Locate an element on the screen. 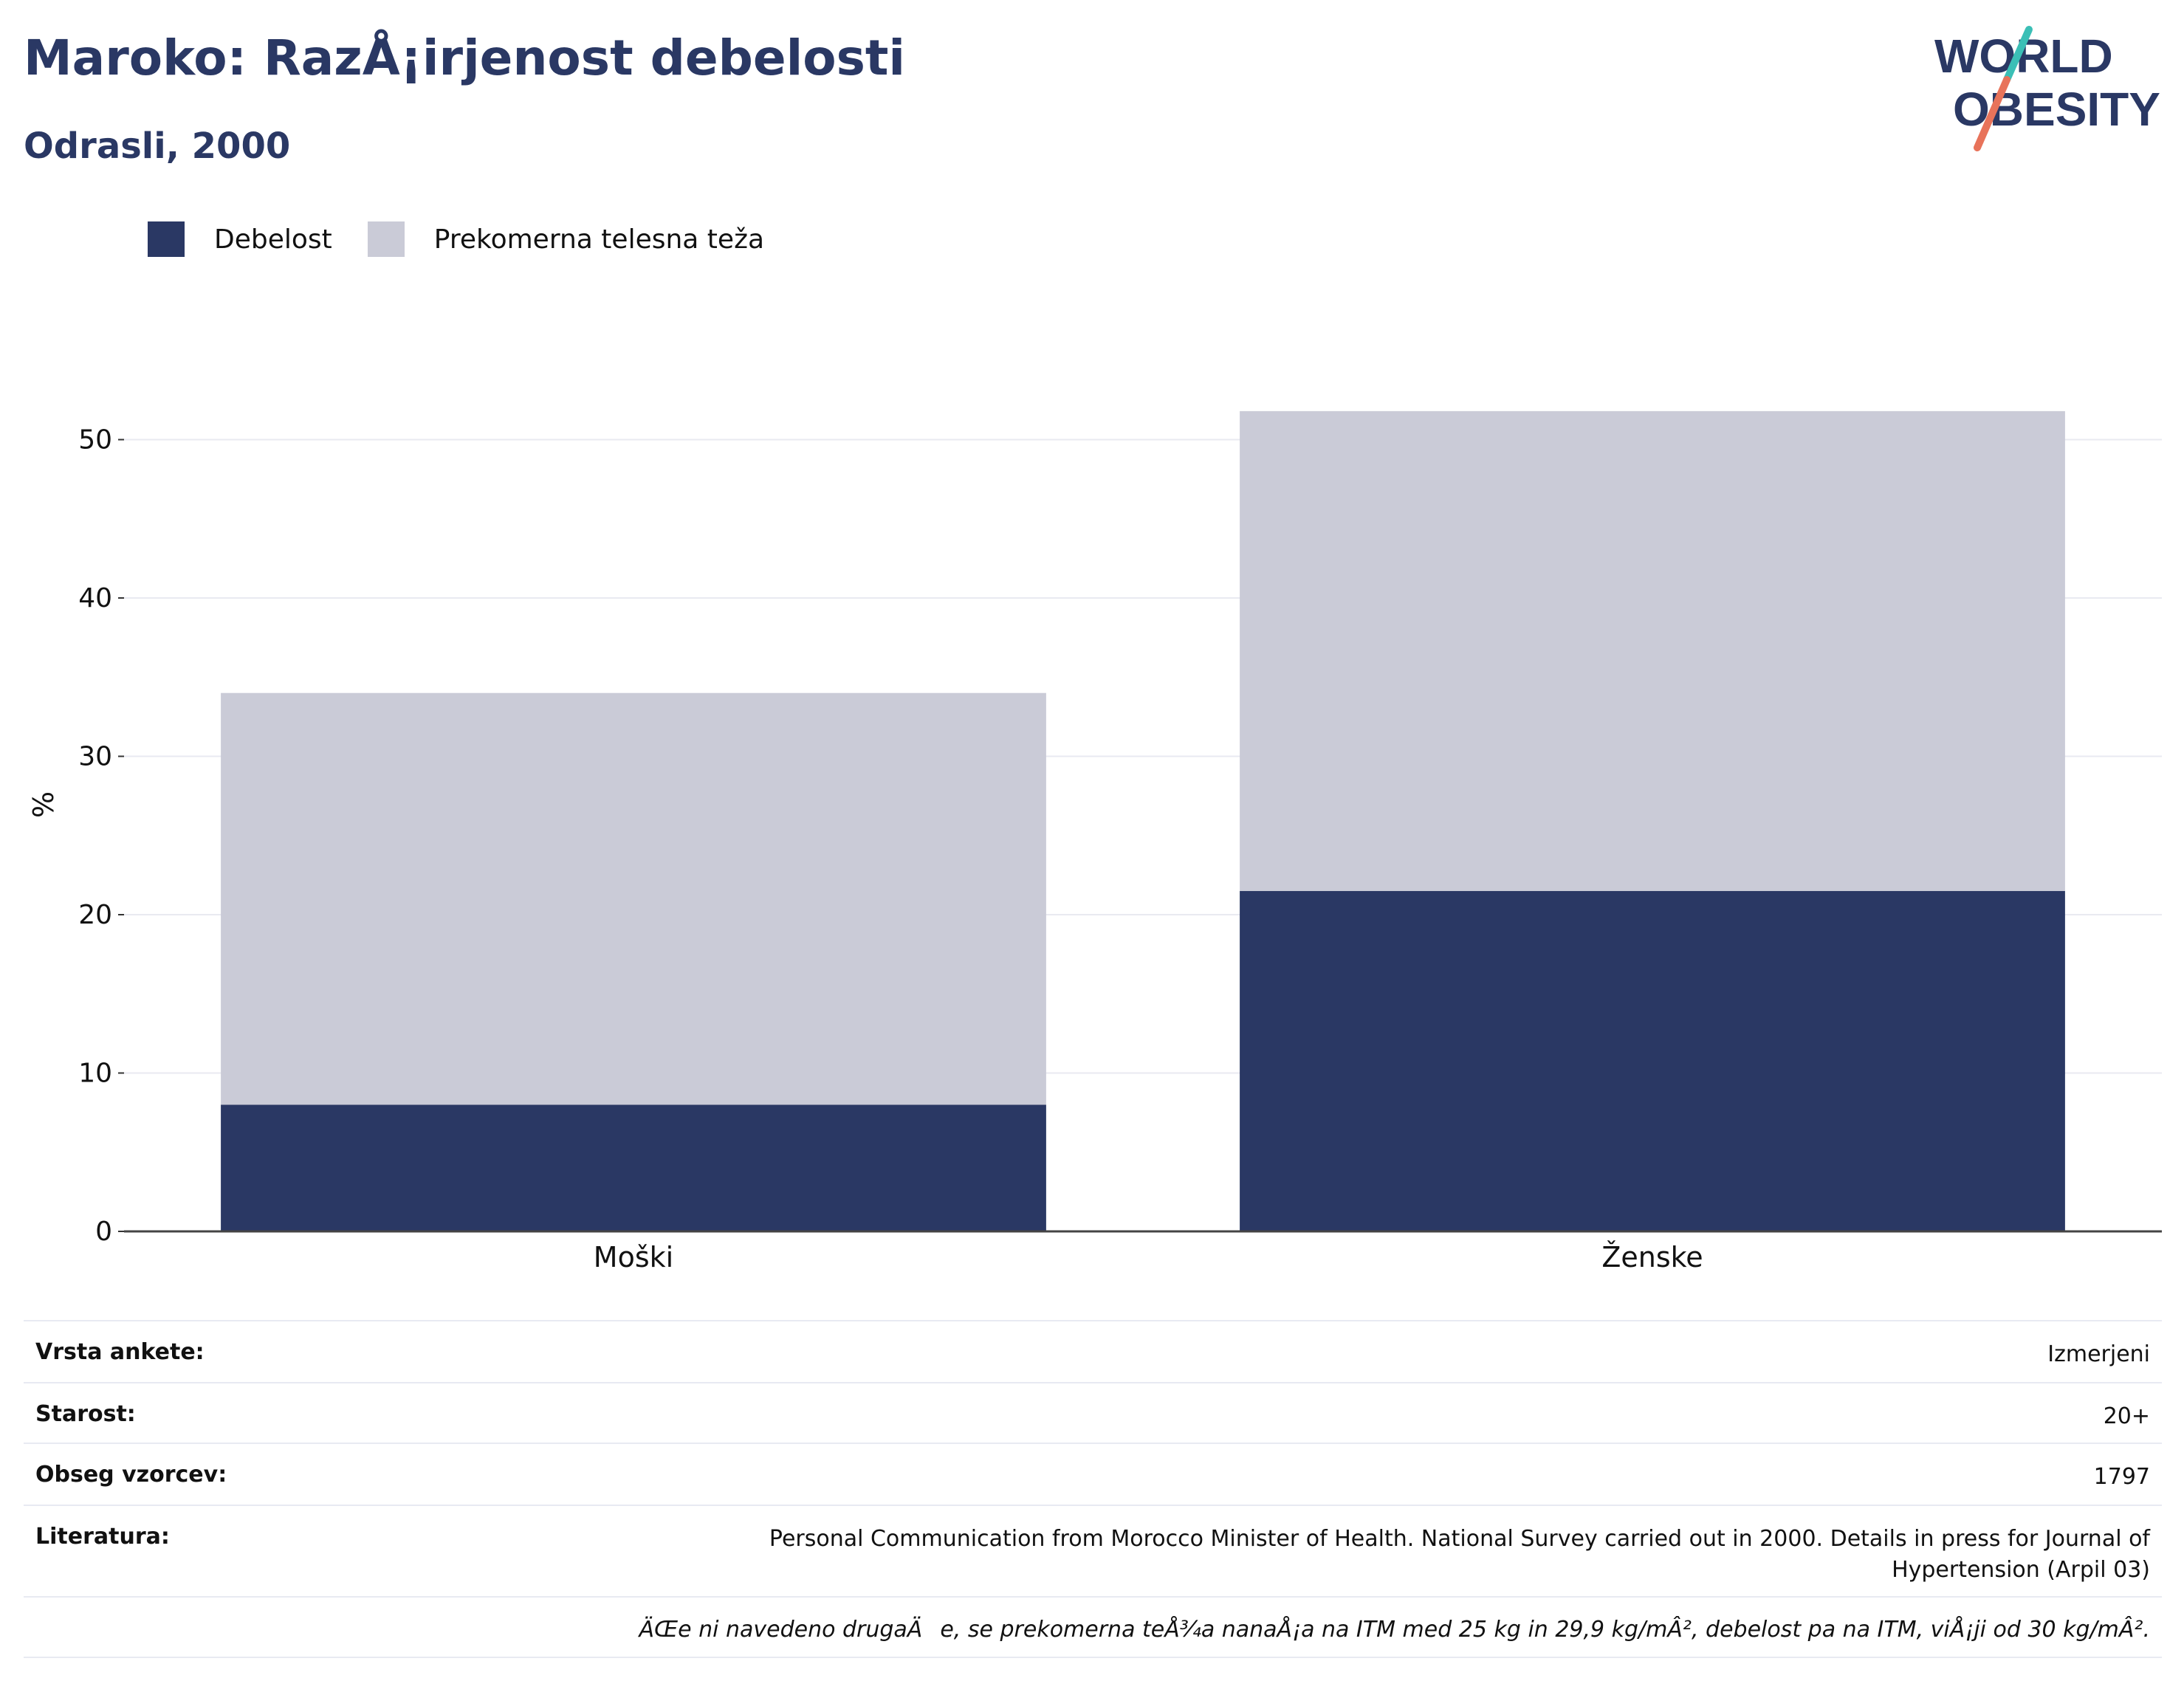 This screenshot has height=1695, width=2184. y-tick-label: 30 is located at coordinates (95, 757).